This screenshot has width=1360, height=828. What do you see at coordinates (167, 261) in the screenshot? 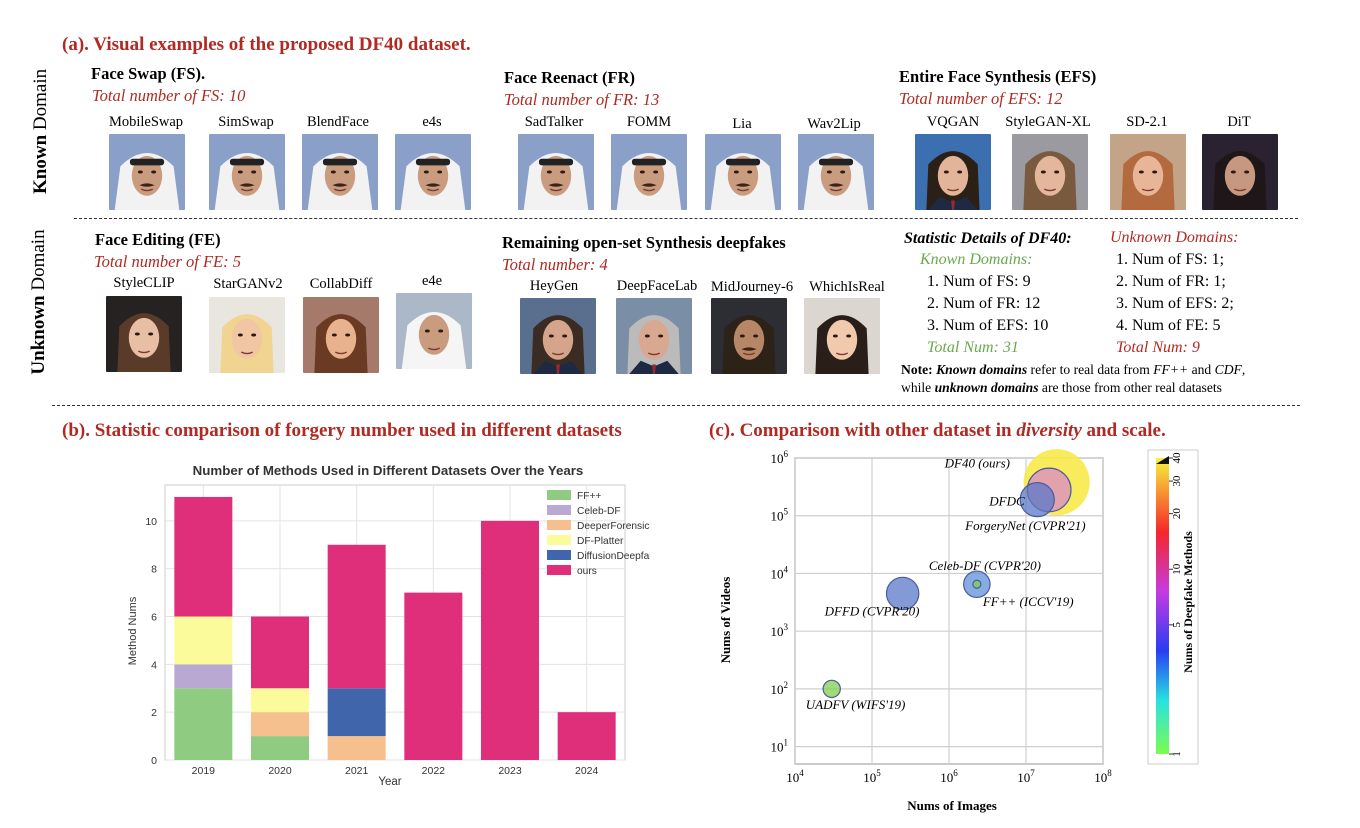
I see `fe-count: Total number of FE: 5` at bounding box center [167, 261].